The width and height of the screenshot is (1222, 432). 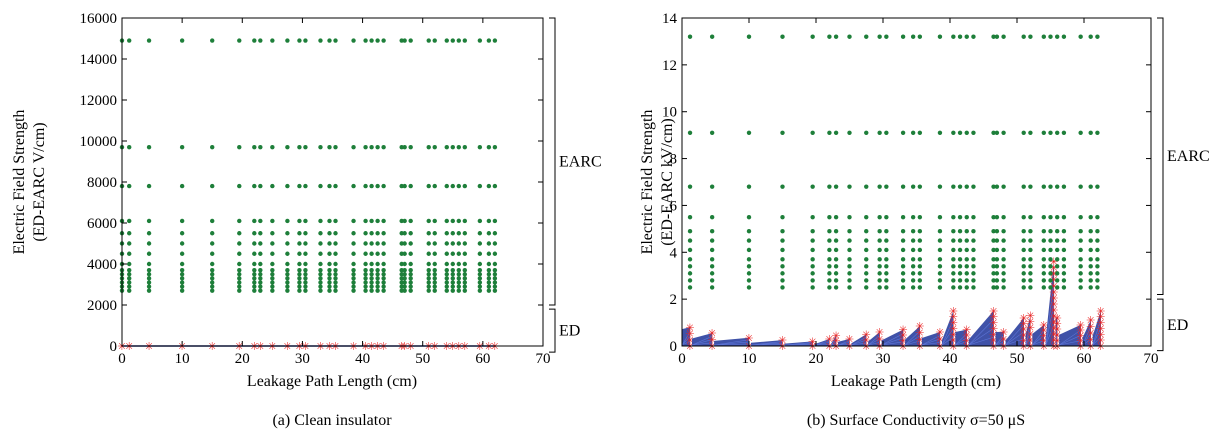 What do you see at coordinates (362, 359) in the screenshot?
I see `x-tick-label: 40` at bounding box center [362, 359].